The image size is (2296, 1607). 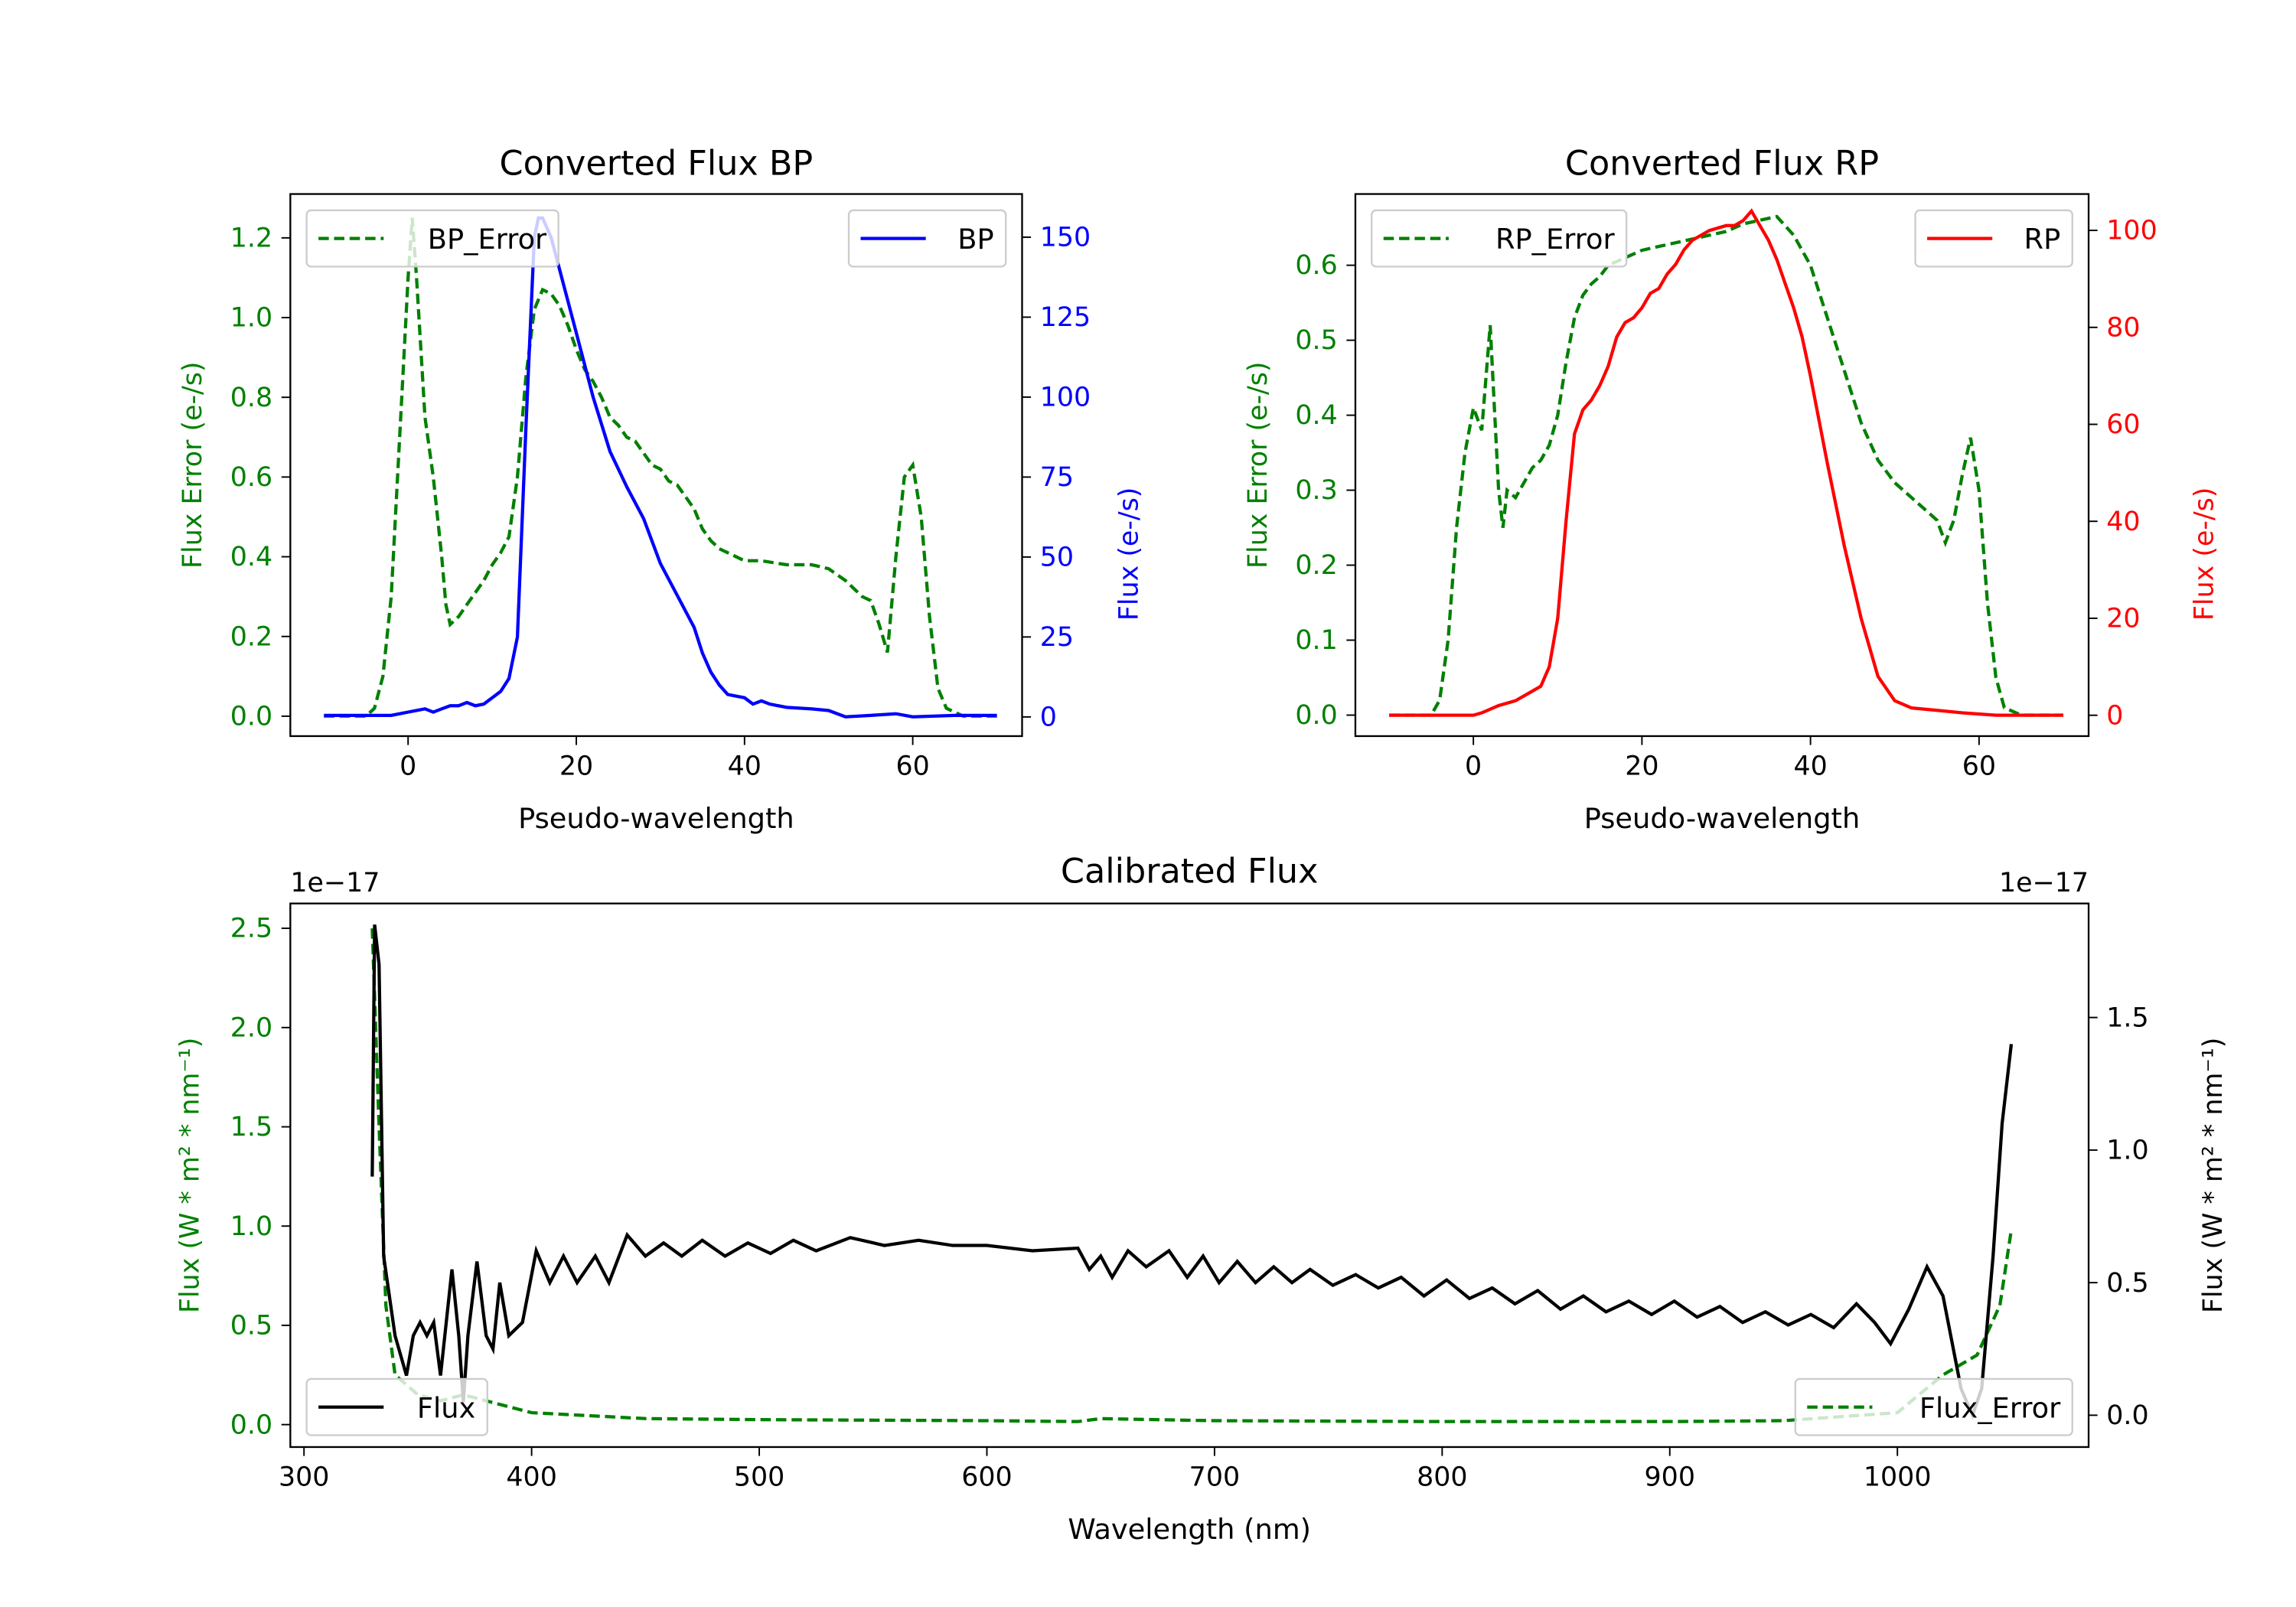 I want to click on legend-right: Flux_Error, so click(x=1933, y=1406).